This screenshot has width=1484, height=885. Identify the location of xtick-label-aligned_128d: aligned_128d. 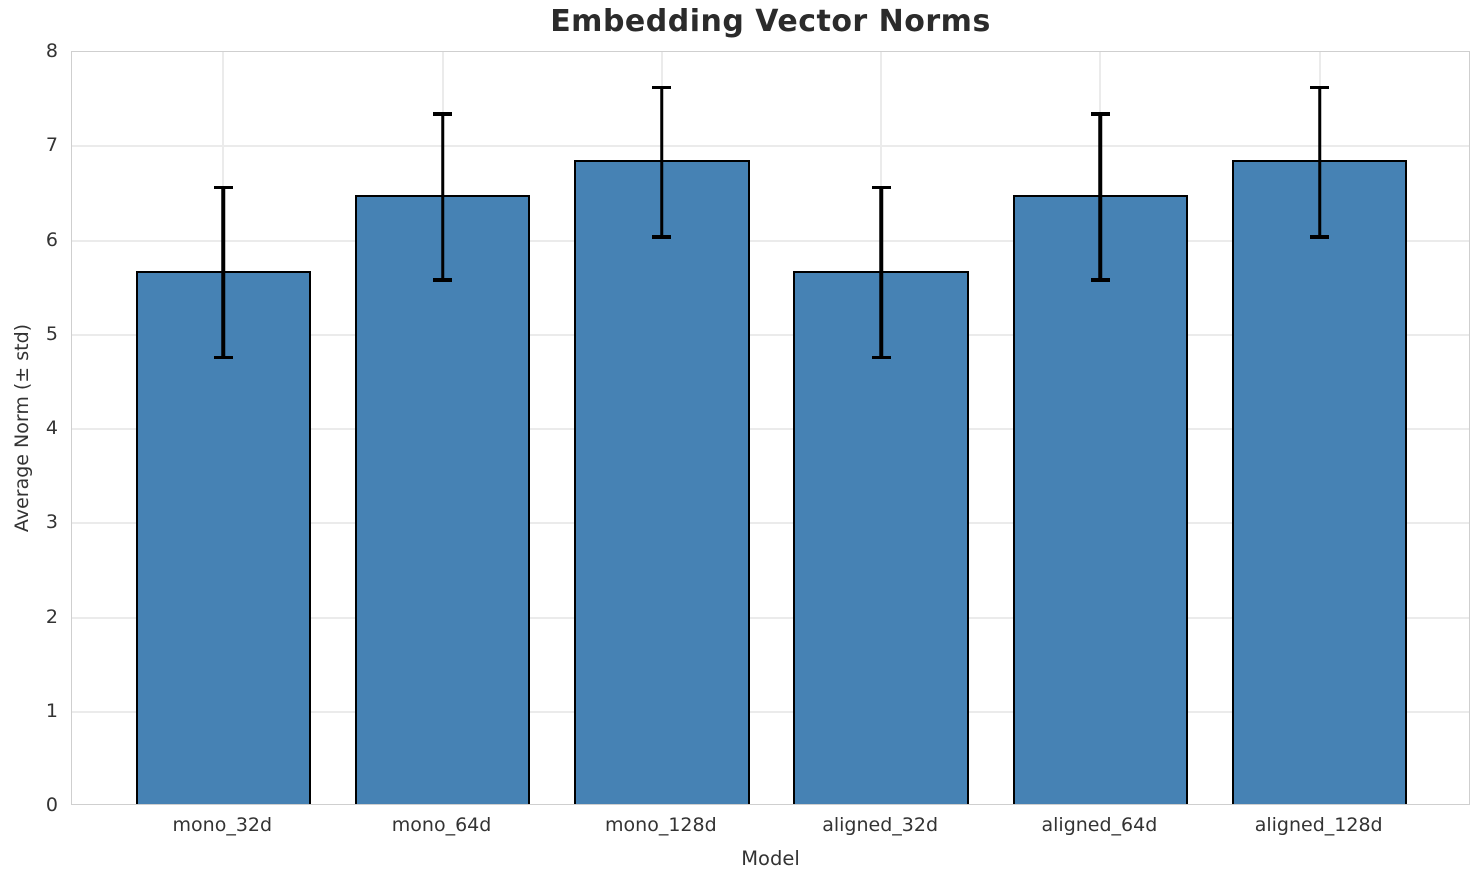
(1318, 825).